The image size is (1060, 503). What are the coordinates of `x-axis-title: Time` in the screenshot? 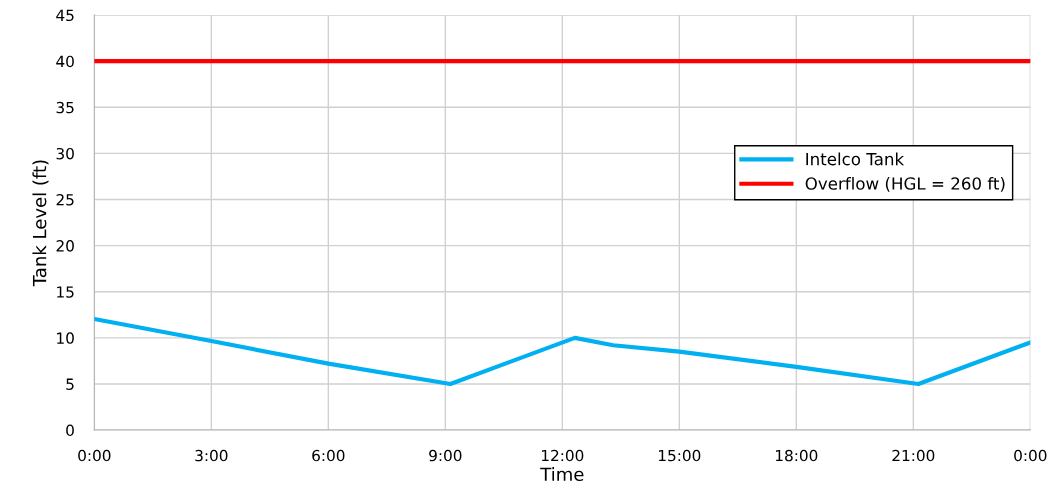 It's located at (562, 474).